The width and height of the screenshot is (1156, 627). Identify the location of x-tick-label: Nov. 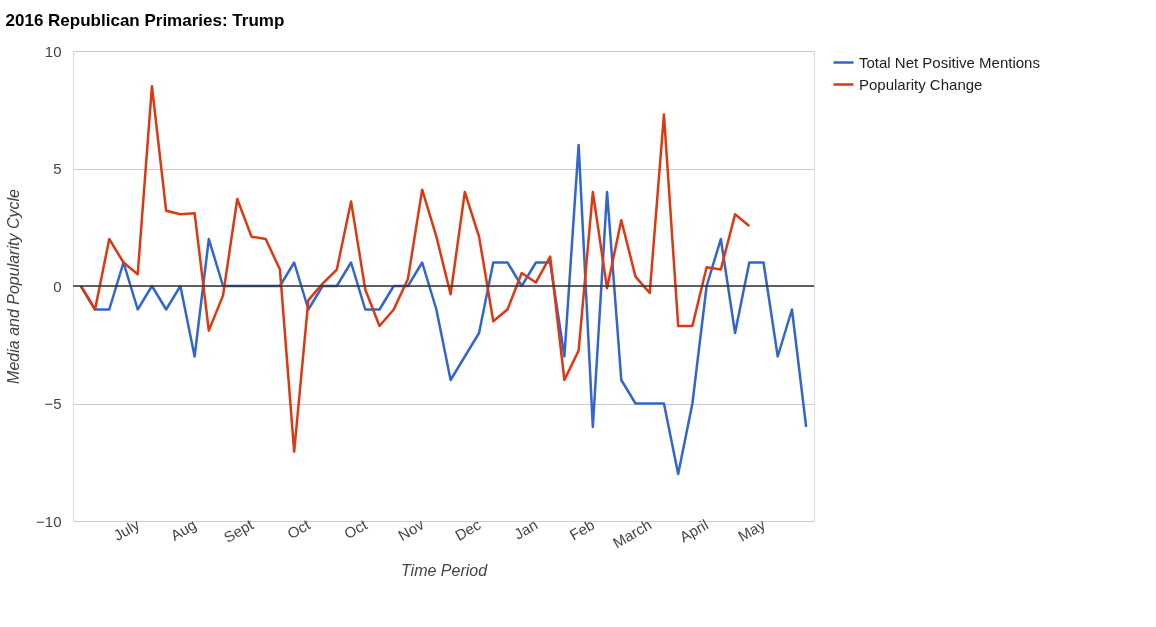
(411, 529).